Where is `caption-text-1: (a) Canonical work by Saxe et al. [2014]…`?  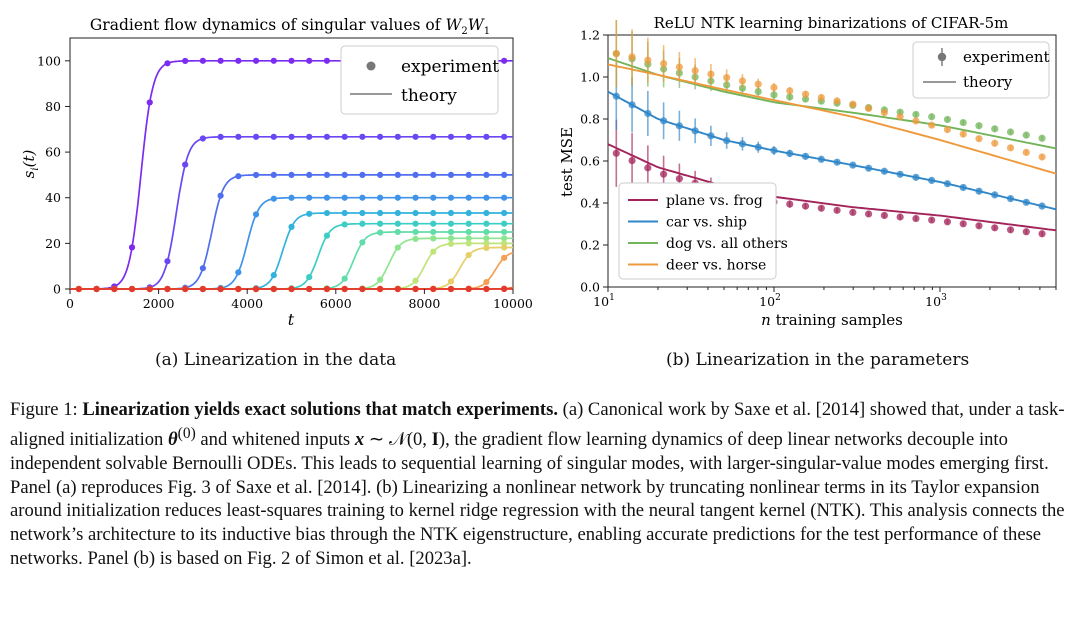
caption-text-1: (a) Canonical work by Saxe et al. [2014]… is located at coordinates (537, 424).